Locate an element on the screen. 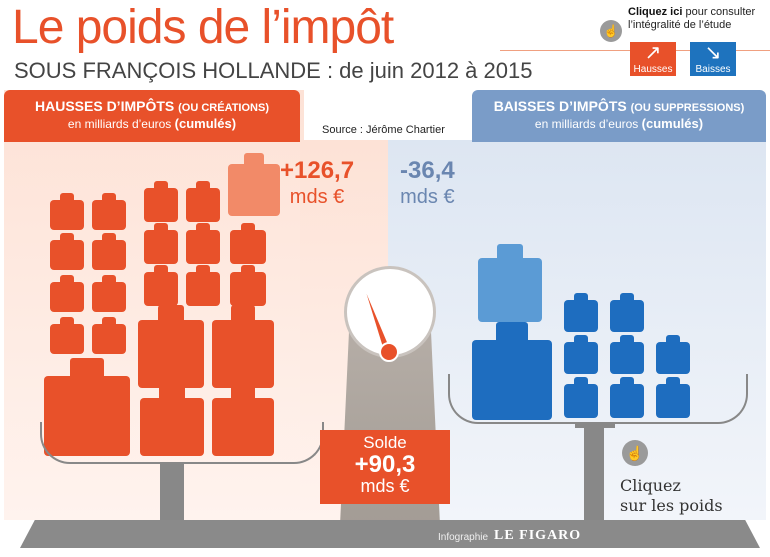 The image size is (770, 557). baisses-pan-bracket is located at coordinates (595, 425).